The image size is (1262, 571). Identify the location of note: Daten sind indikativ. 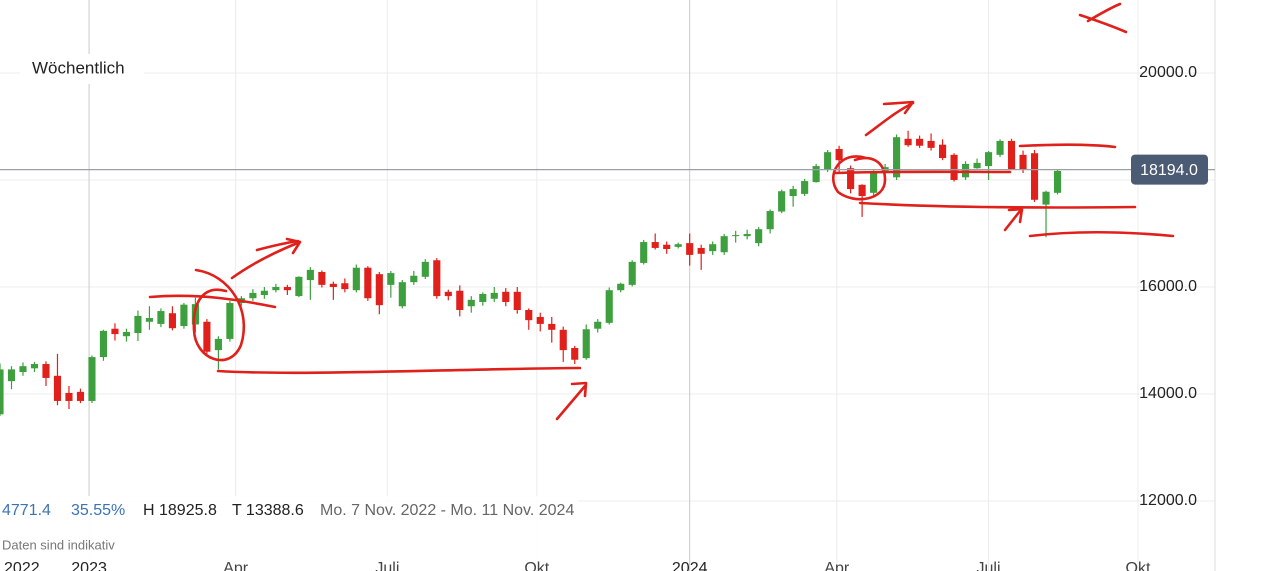
(58, 544).